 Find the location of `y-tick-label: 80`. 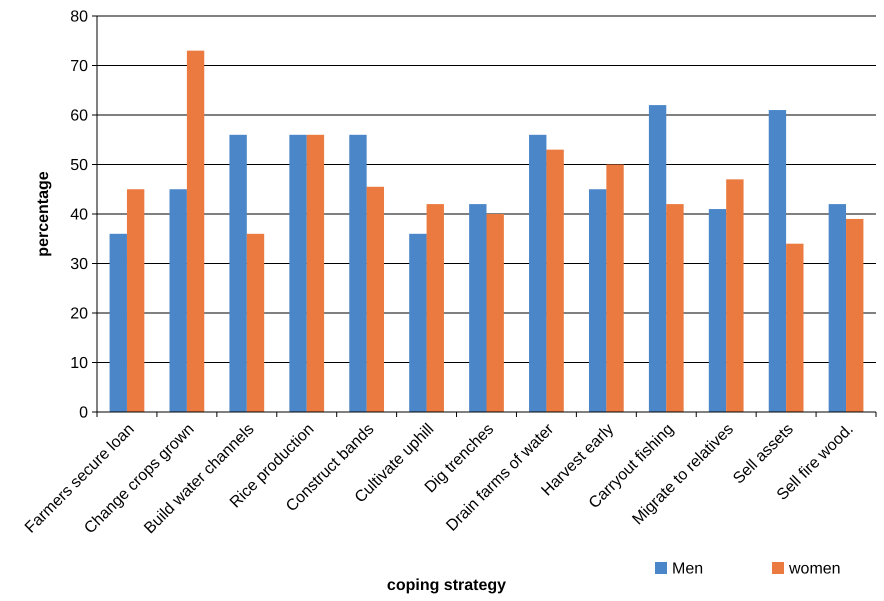

y-tick-label: 80 is located at coordinates (79, 17).